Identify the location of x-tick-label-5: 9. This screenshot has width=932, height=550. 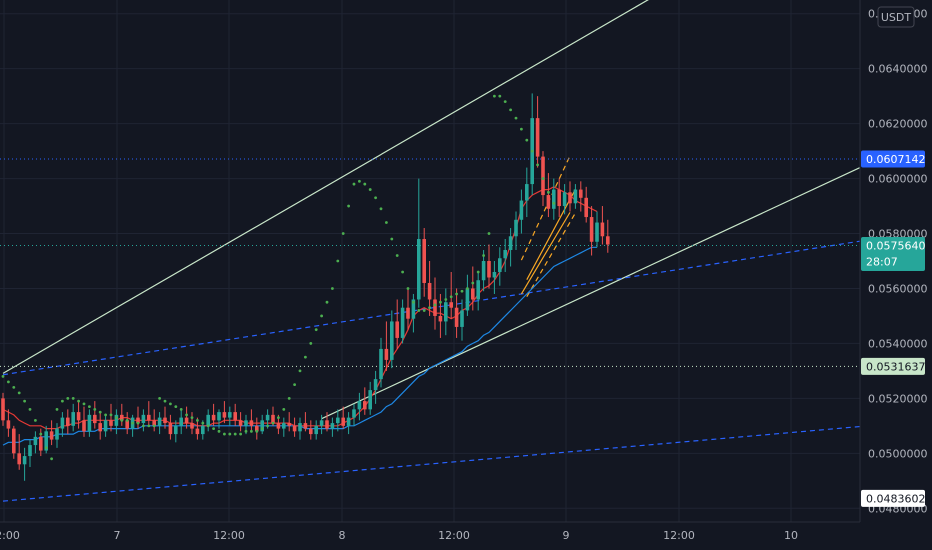
(566, 535).